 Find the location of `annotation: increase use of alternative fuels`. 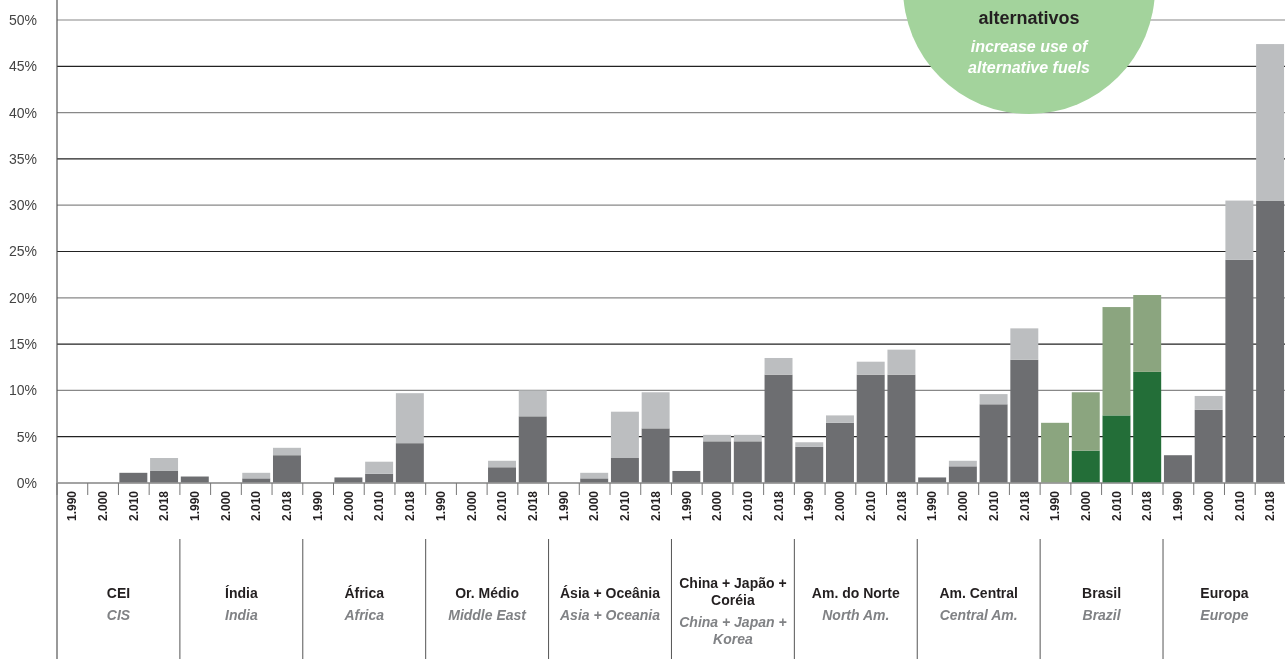

annotation: increase use of alternative fuels is located at coordinates (1029, 57).